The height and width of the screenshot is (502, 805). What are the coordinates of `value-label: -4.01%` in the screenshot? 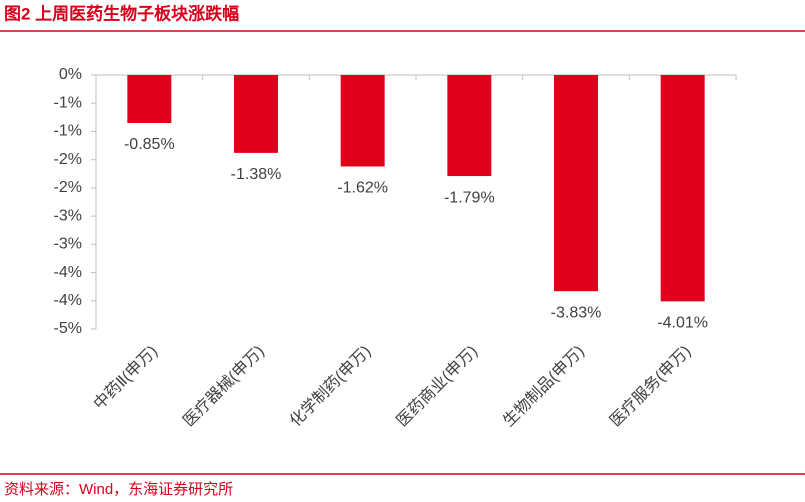 It's located at (682, 323).